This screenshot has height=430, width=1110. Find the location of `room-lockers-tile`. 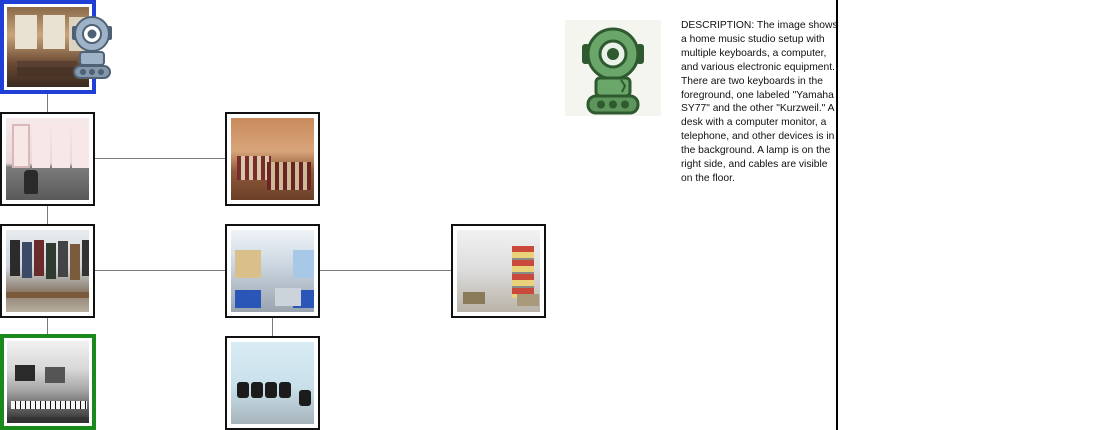

room-lockers-tile is located at coordinates (47, 159).